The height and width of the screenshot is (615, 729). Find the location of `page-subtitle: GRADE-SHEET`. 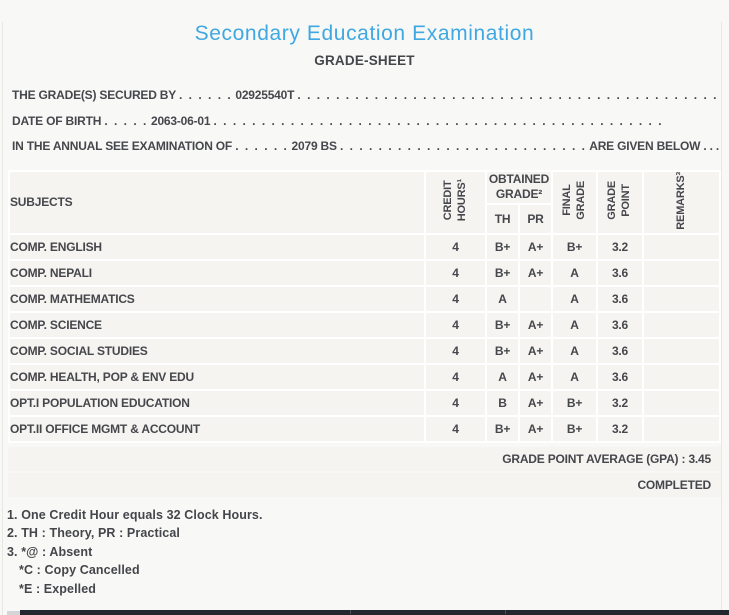

page-subtitle: GRADE-SHEET is located at coordinates (364, 60).